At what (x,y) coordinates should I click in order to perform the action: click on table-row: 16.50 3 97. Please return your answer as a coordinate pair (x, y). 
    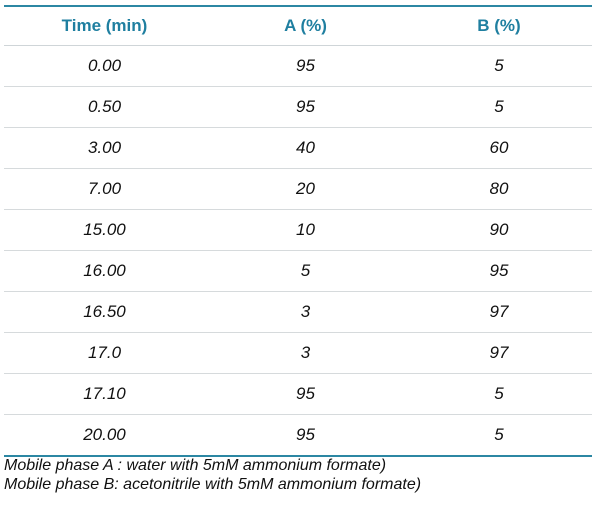
    Looking at the image, I should click on (298, 312).